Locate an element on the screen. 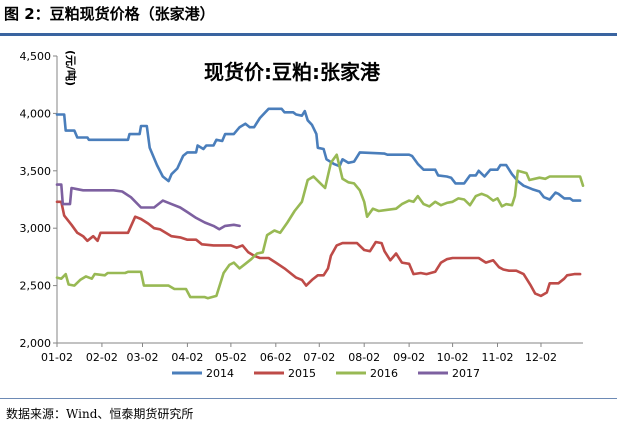 This screenshot has height=429, width=617. x-tick-label: 01-02 is located at coordinates (57, 357).